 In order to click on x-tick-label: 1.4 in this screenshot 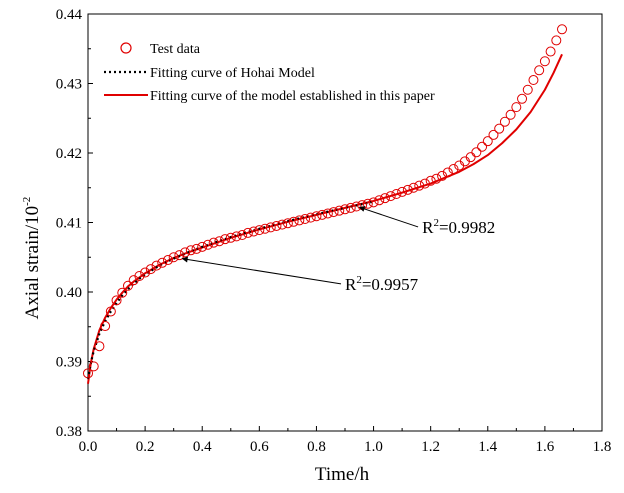, I will do `click(487, 447)`.